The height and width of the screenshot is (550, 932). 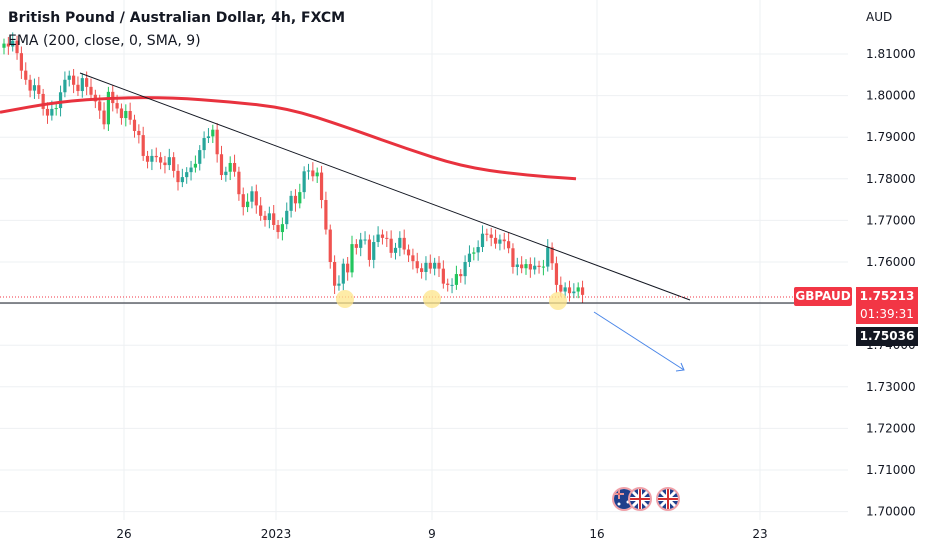 What do you see at coordinates (891, 387) in the screenshot?
I see `price-tick-label: 1.73000` at bounding box center [891, 387].